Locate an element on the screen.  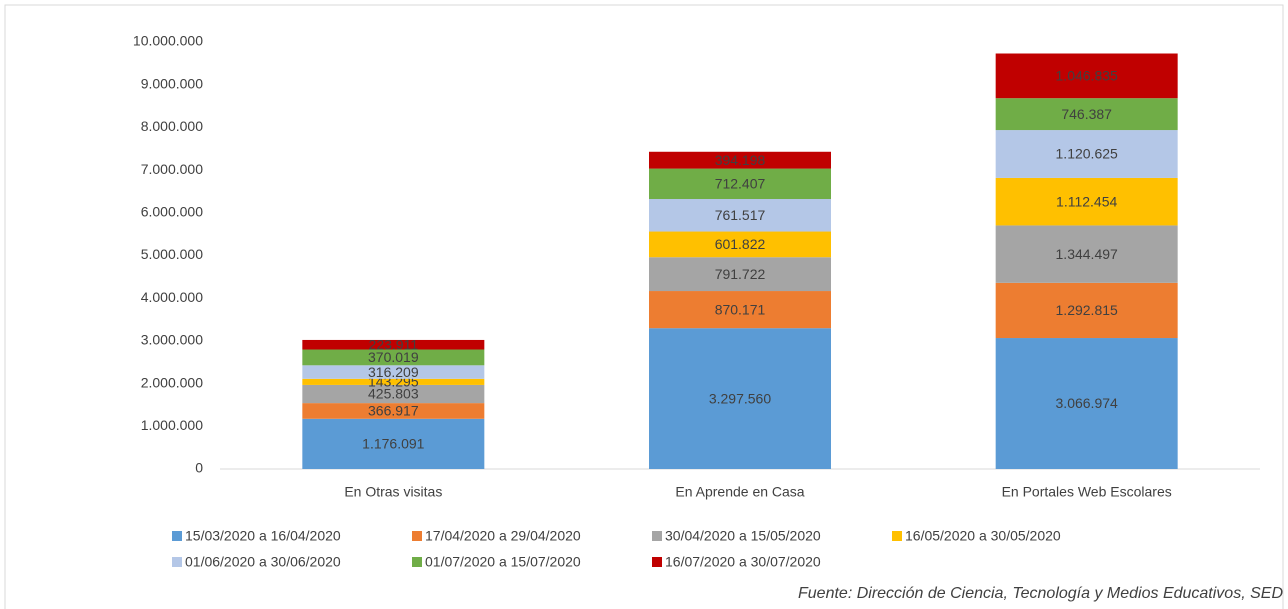
value-label: 1.344.497 is located at coordinates (1087, 254).